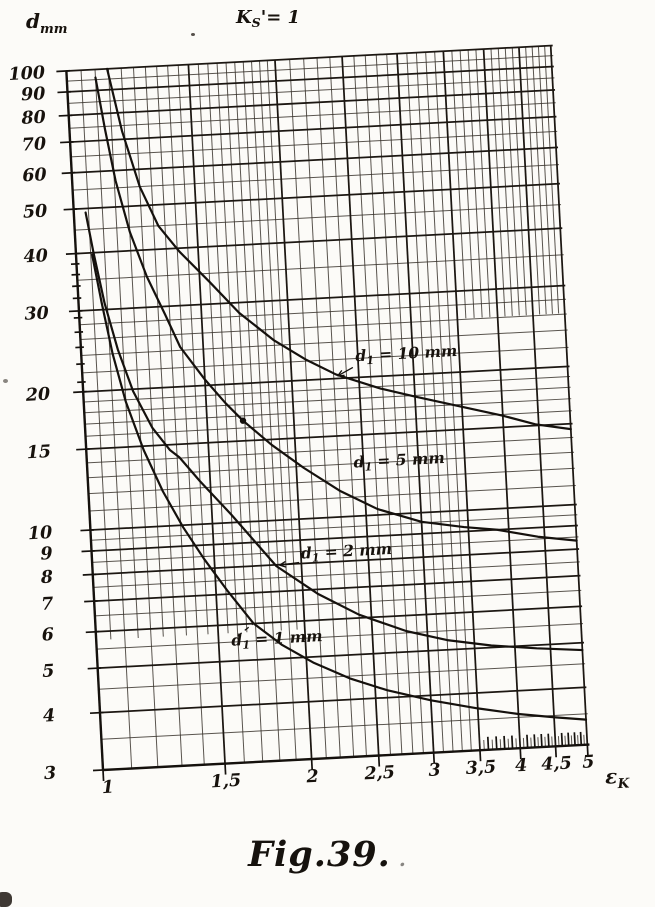  I want to click on leader-arrow-d1-10-mm, so click(340, 373).